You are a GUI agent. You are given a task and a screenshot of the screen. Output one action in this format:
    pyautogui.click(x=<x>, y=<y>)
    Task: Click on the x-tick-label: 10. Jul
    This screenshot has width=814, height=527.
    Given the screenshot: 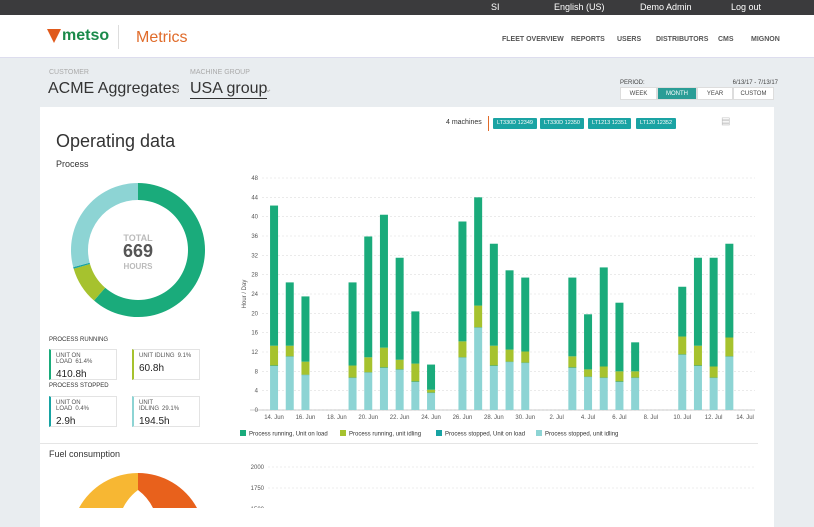 What is the action you would take?
    pyautogui.click(x=682, y=418)
    